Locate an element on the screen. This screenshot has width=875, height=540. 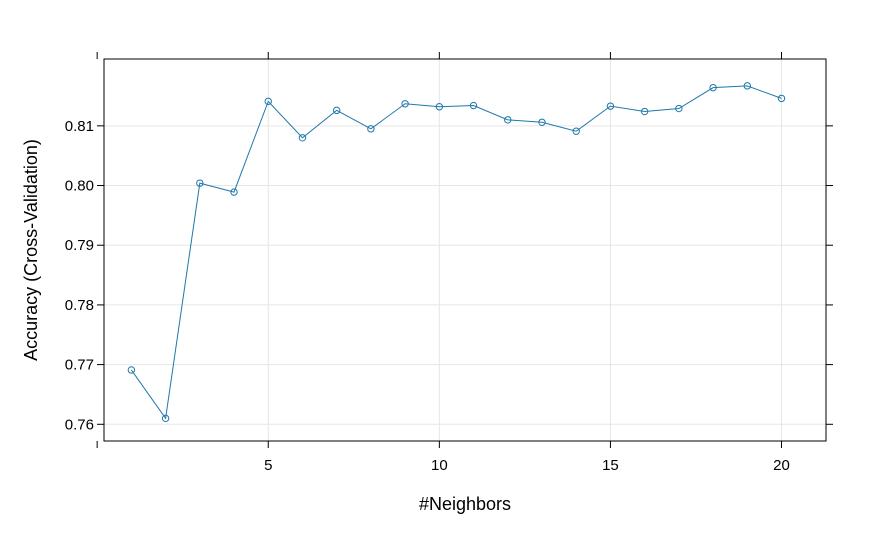
x-tick-label: 20 is located at coordinates (781, 465).